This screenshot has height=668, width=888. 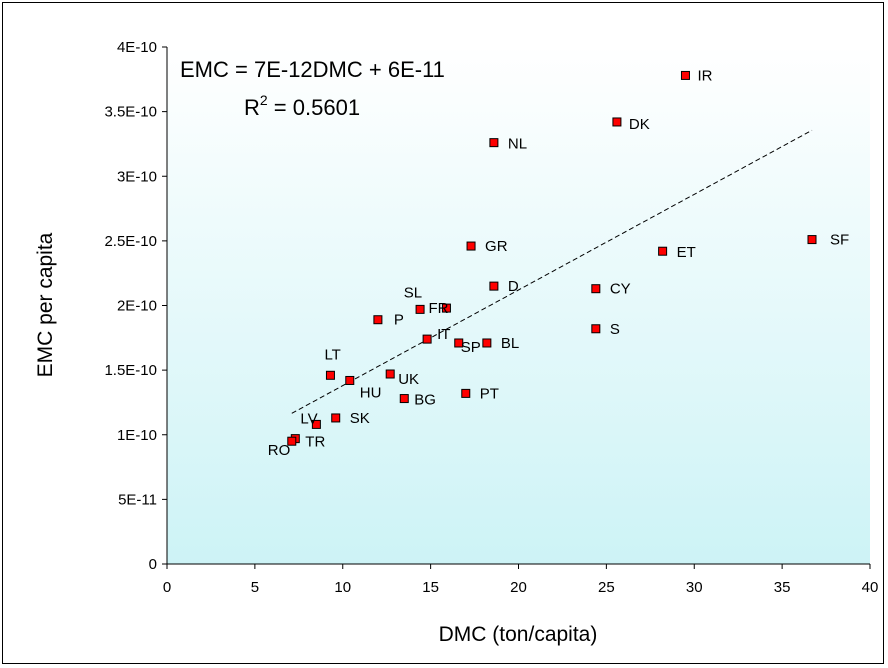 What do you see at coordinates (870, 587) in the screenshot?
I see `x-tick-label: 40` at bounding box center [870, 587].